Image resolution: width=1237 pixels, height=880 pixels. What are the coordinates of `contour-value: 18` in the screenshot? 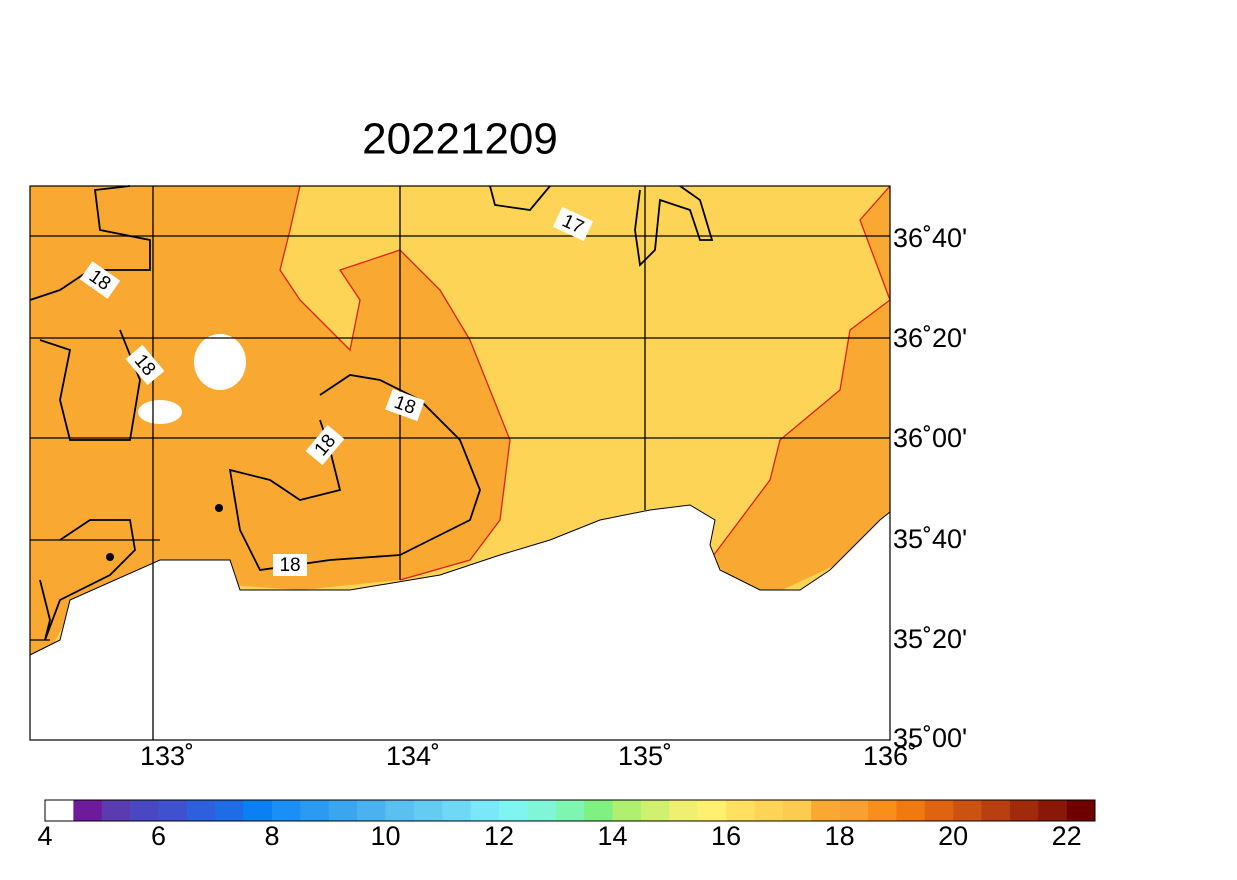 It's located at (289, 565).